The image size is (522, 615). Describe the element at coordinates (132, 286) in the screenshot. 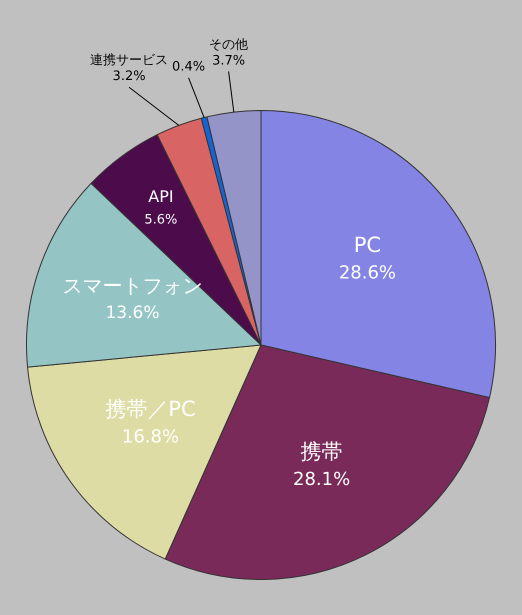

I see `slice-label: スマートフォン` at that location.